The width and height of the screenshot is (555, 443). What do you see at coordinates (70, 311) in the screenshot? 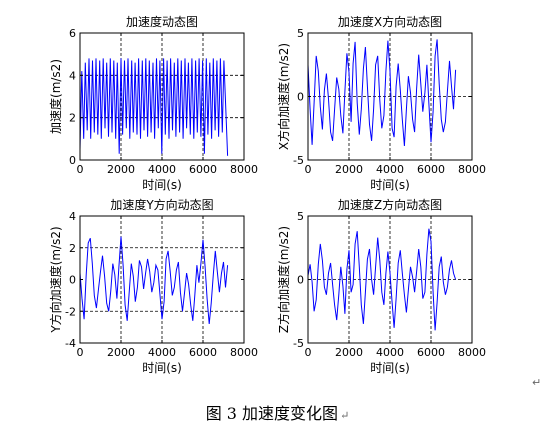
I see `y-tick-label: -2` at bounding box center [70, 311].